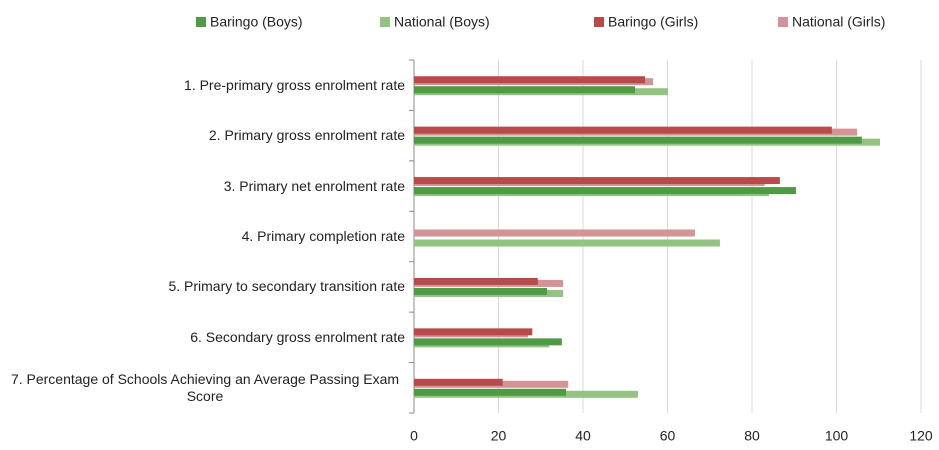 The height and width of the screenshot is (450, 939). I want to click on category-label-box: 6. Secondary gross enrolment rate, so click(297, 337).